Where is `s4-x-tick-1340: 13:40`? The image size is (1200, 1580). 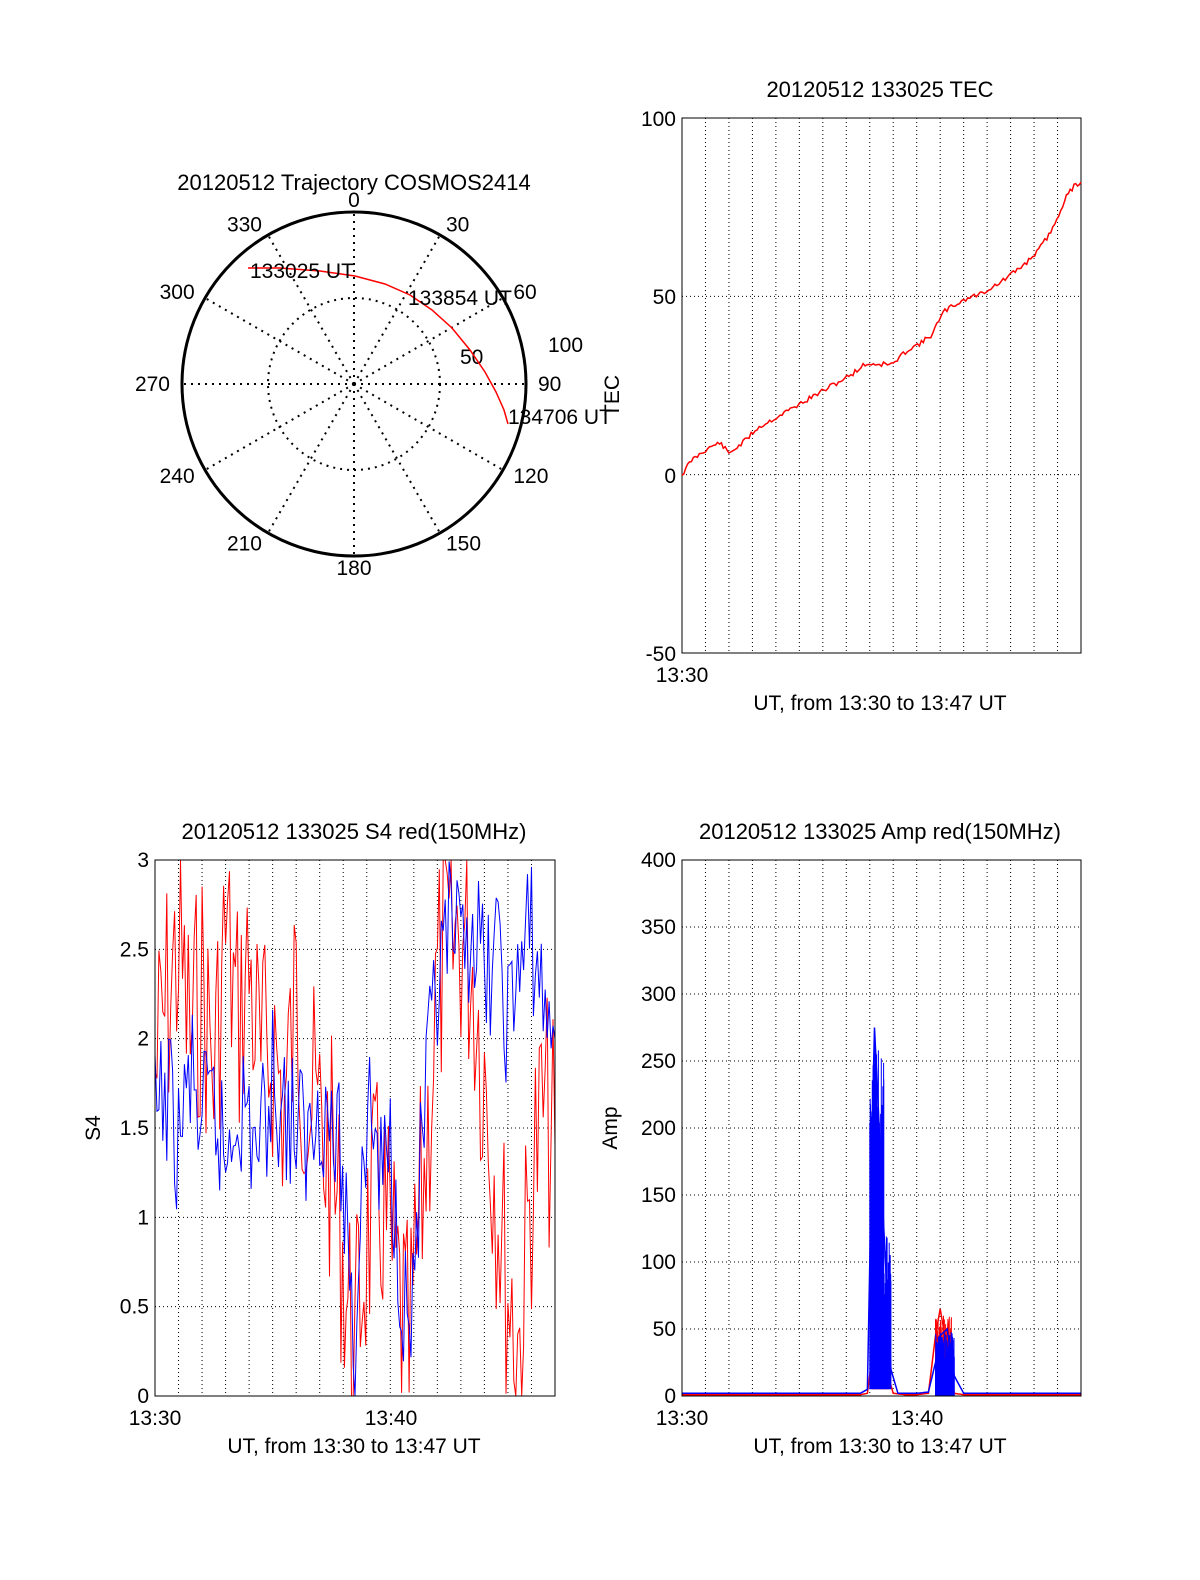 s4-x-tick-1340: 13:40 is located at coordinates (391, 1418).